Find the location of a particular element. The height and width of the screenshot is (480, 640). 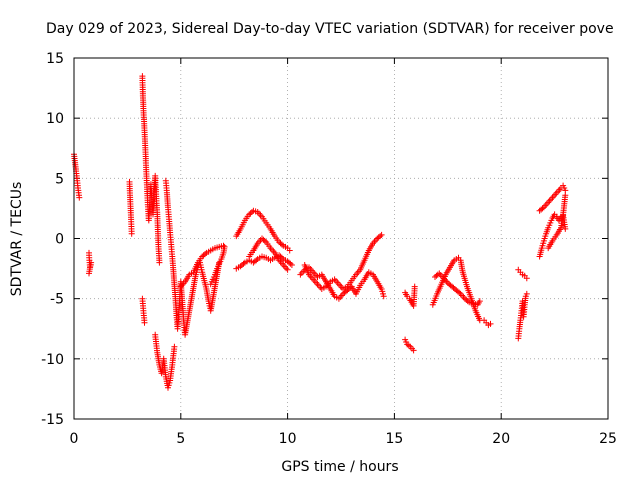

x-tick-label: 20 is located at coordinates (501, 439).